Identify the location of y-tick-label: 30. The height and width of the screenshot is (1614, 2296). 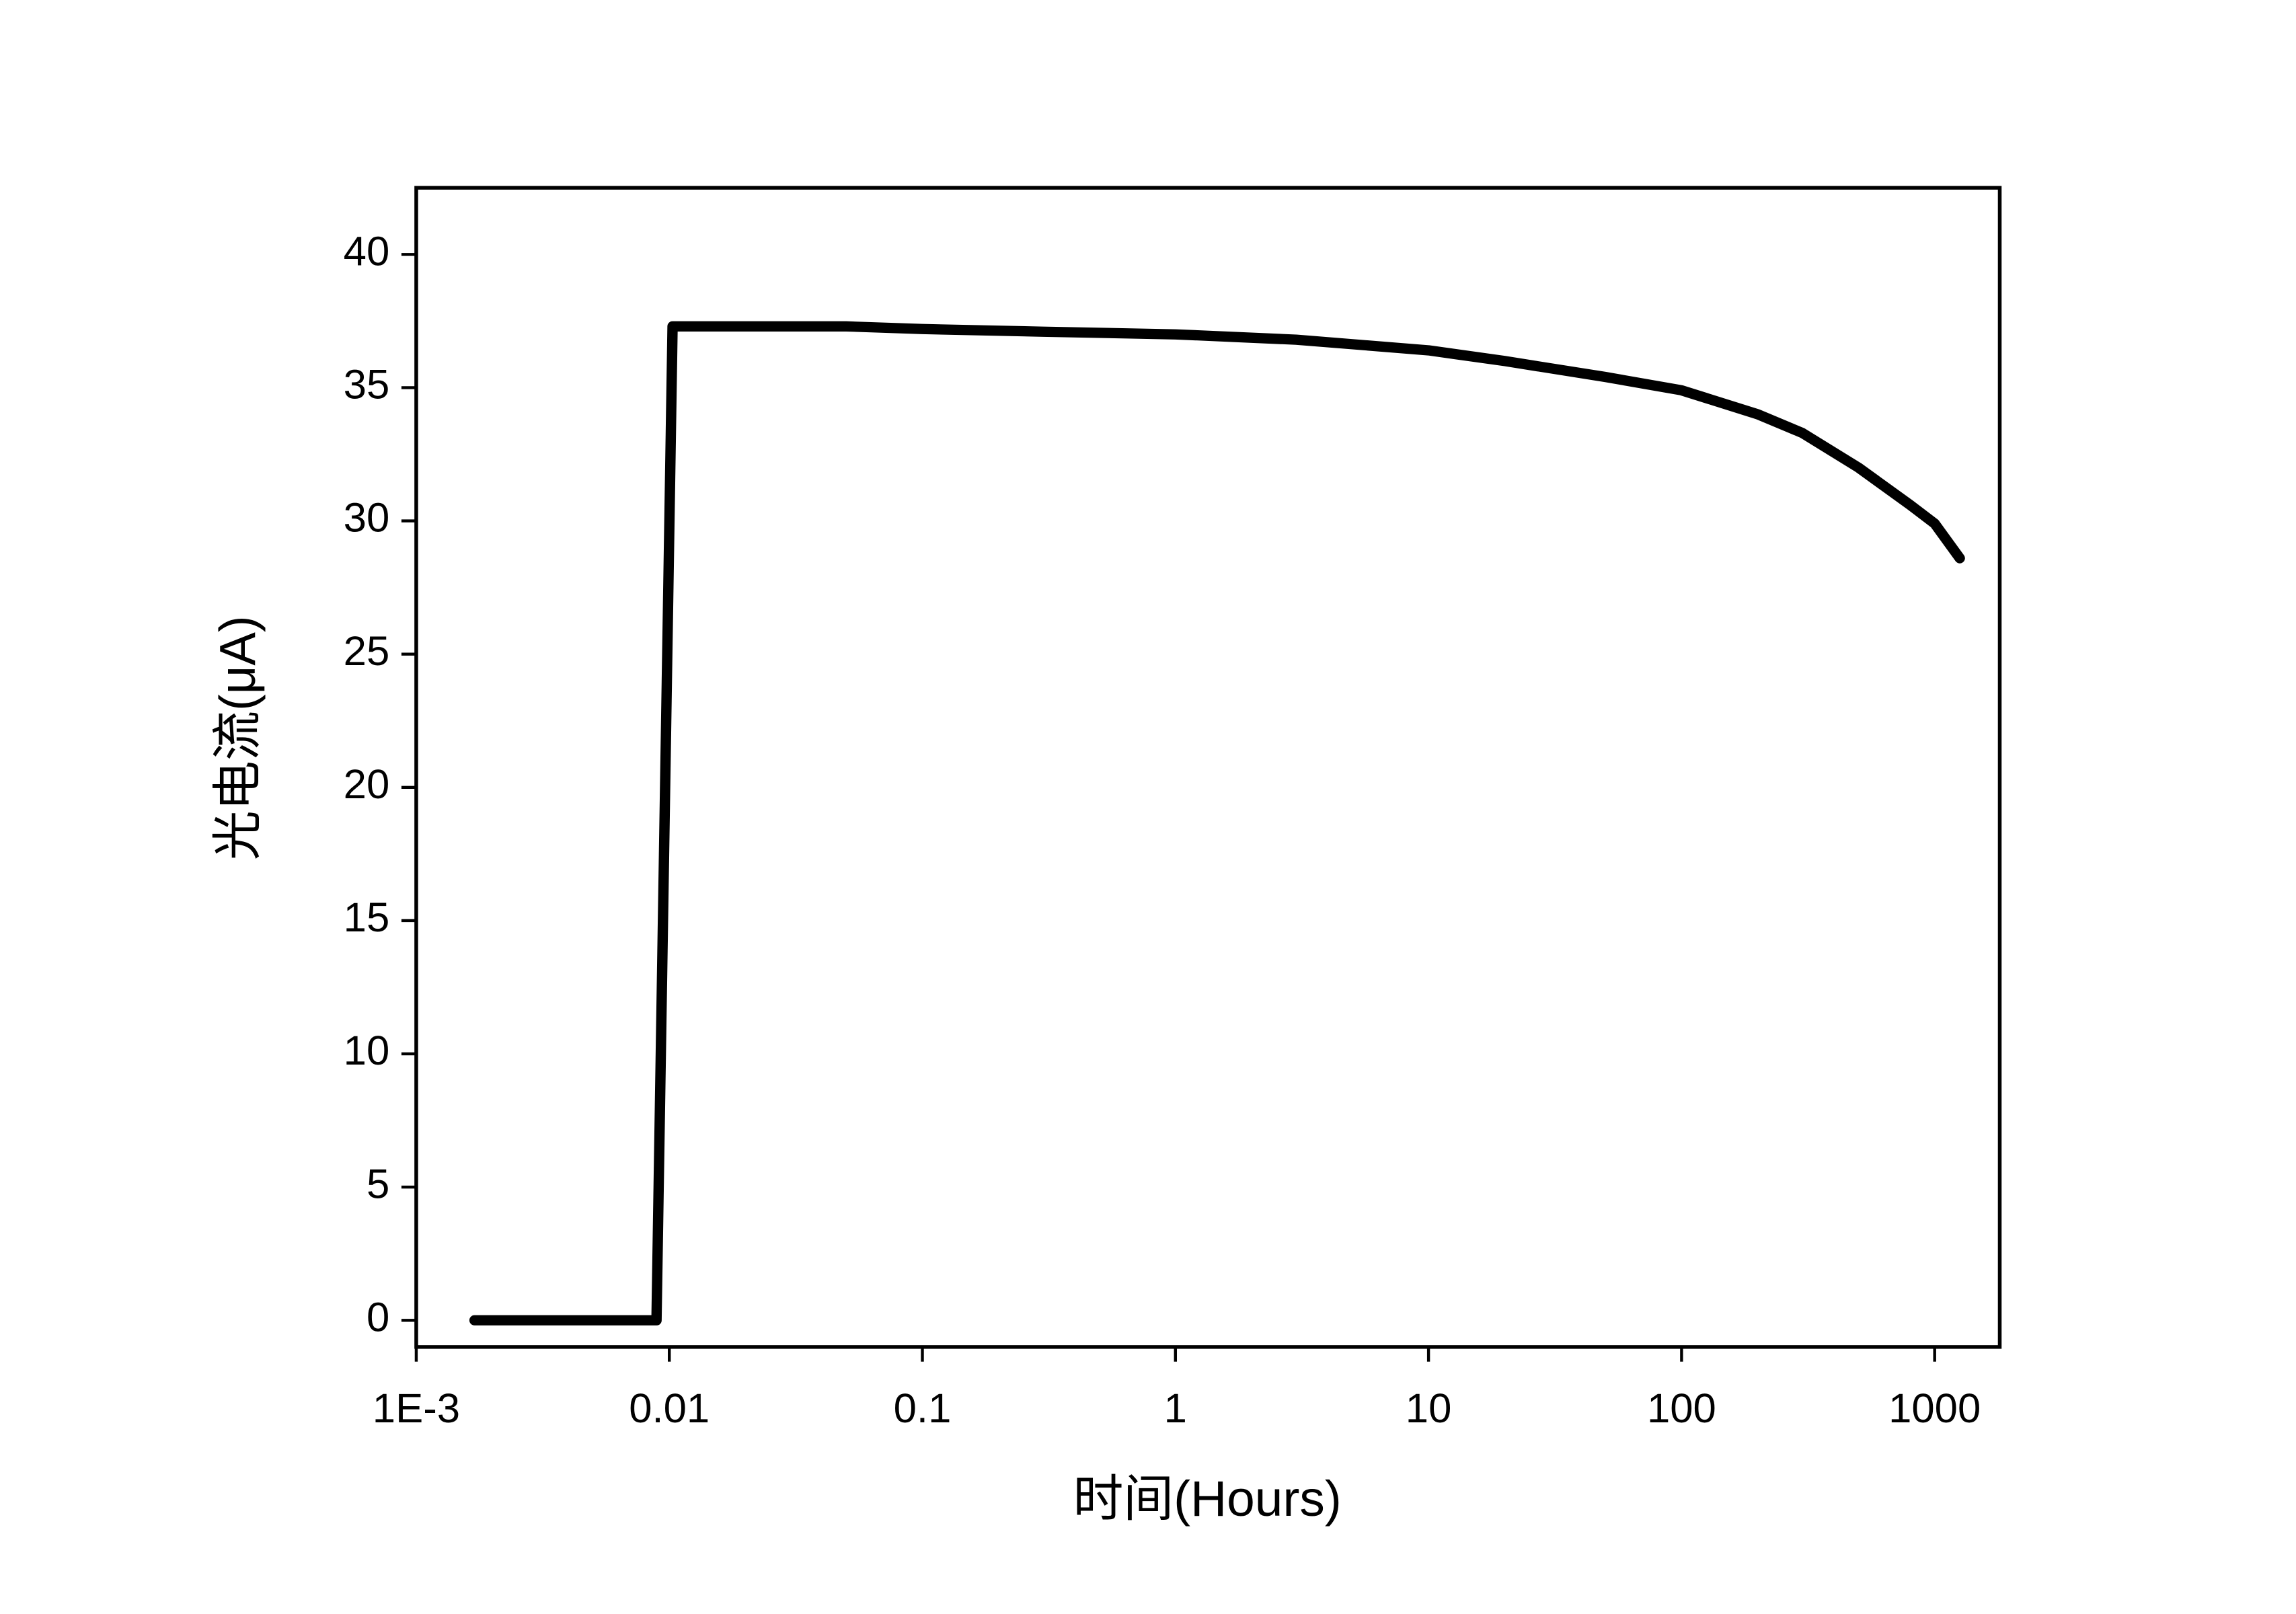
(367, 518).